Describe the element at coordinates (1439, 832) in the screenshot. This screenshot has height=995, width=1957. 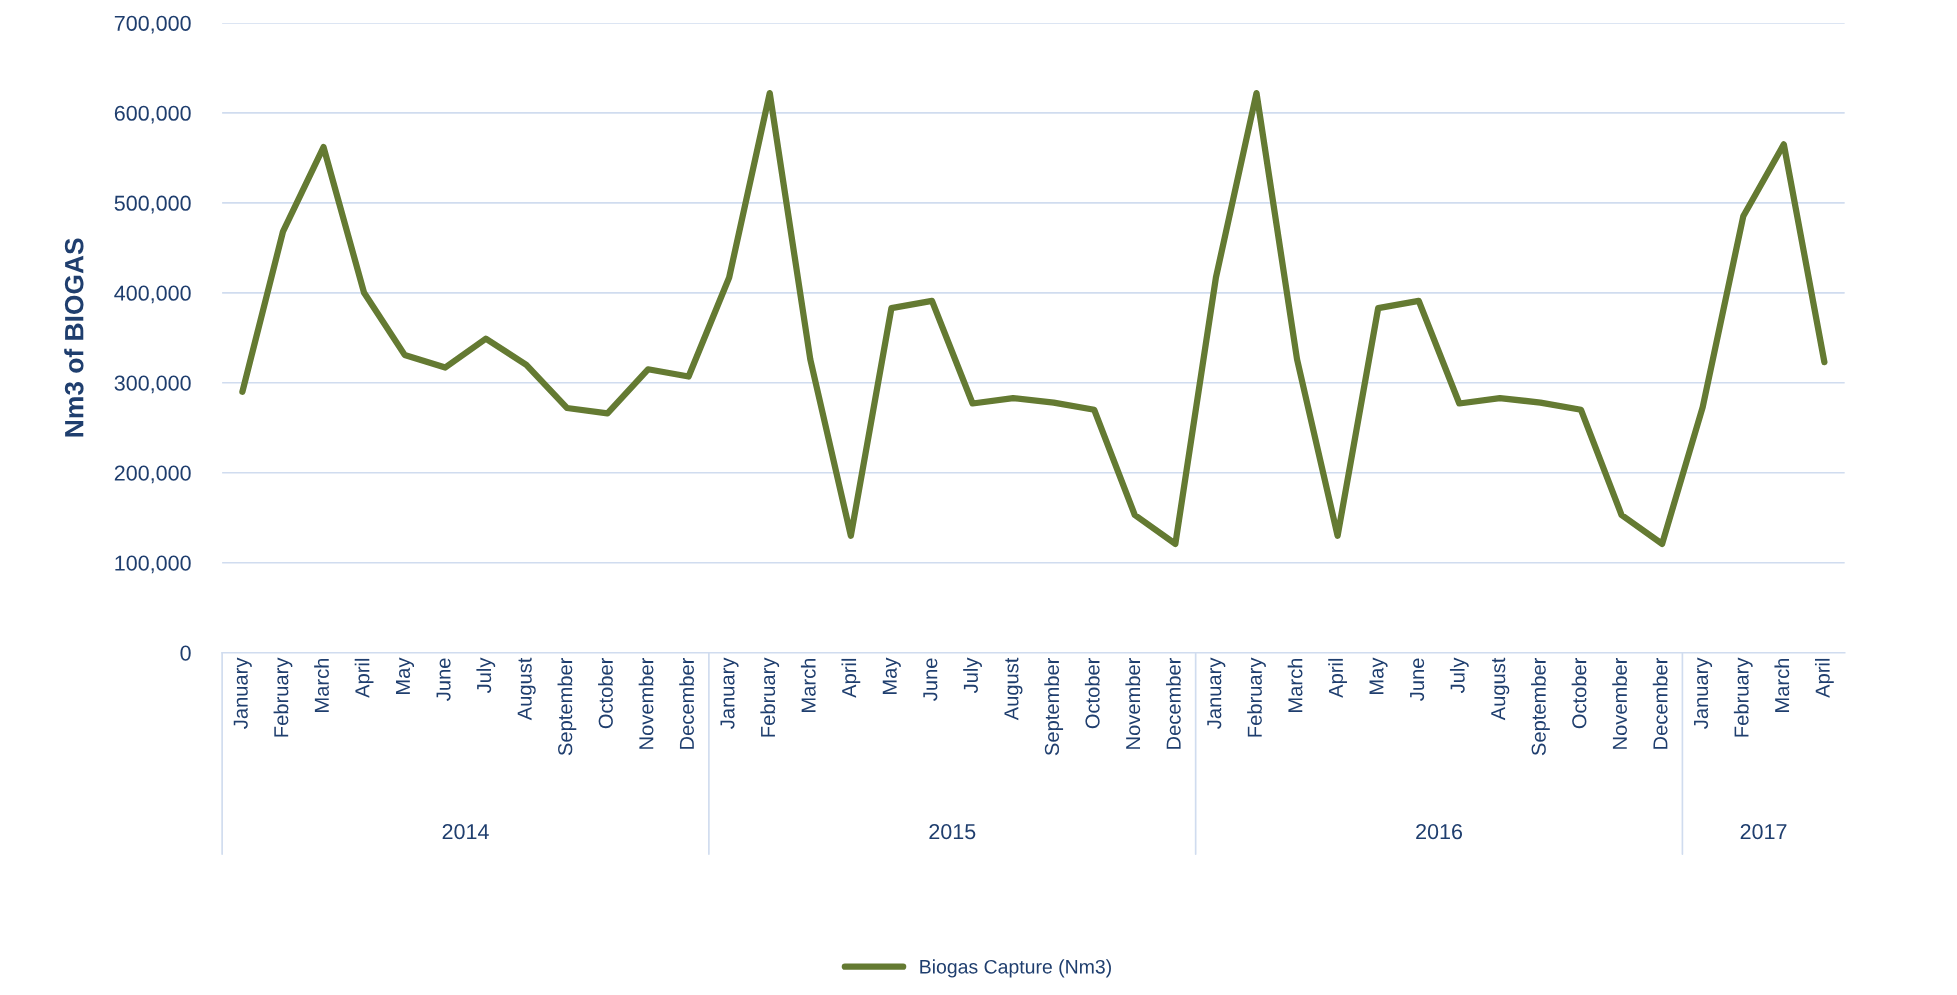
I see `text: 2016` at that location.